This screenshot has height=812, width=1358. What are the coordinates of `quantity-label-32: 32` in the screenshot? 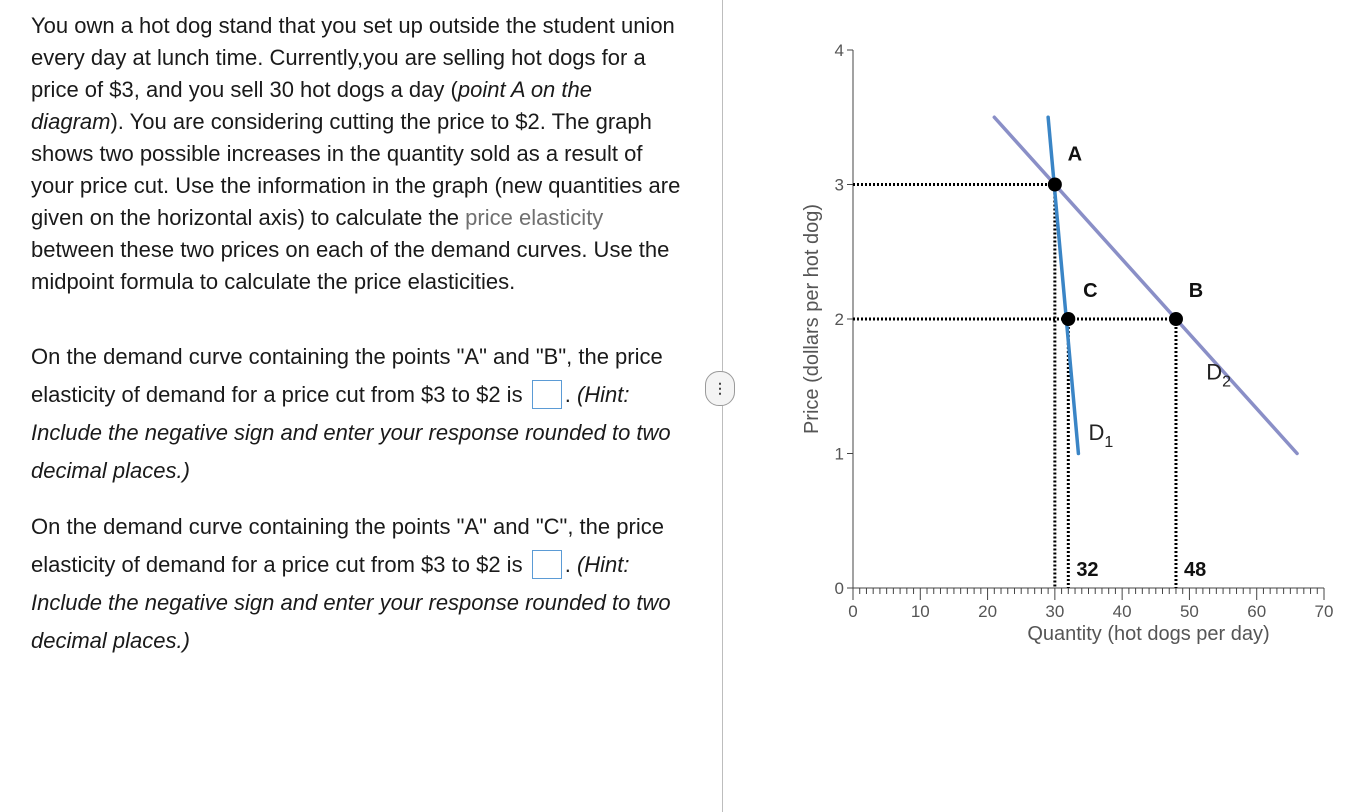 It's located at (1087, 570).